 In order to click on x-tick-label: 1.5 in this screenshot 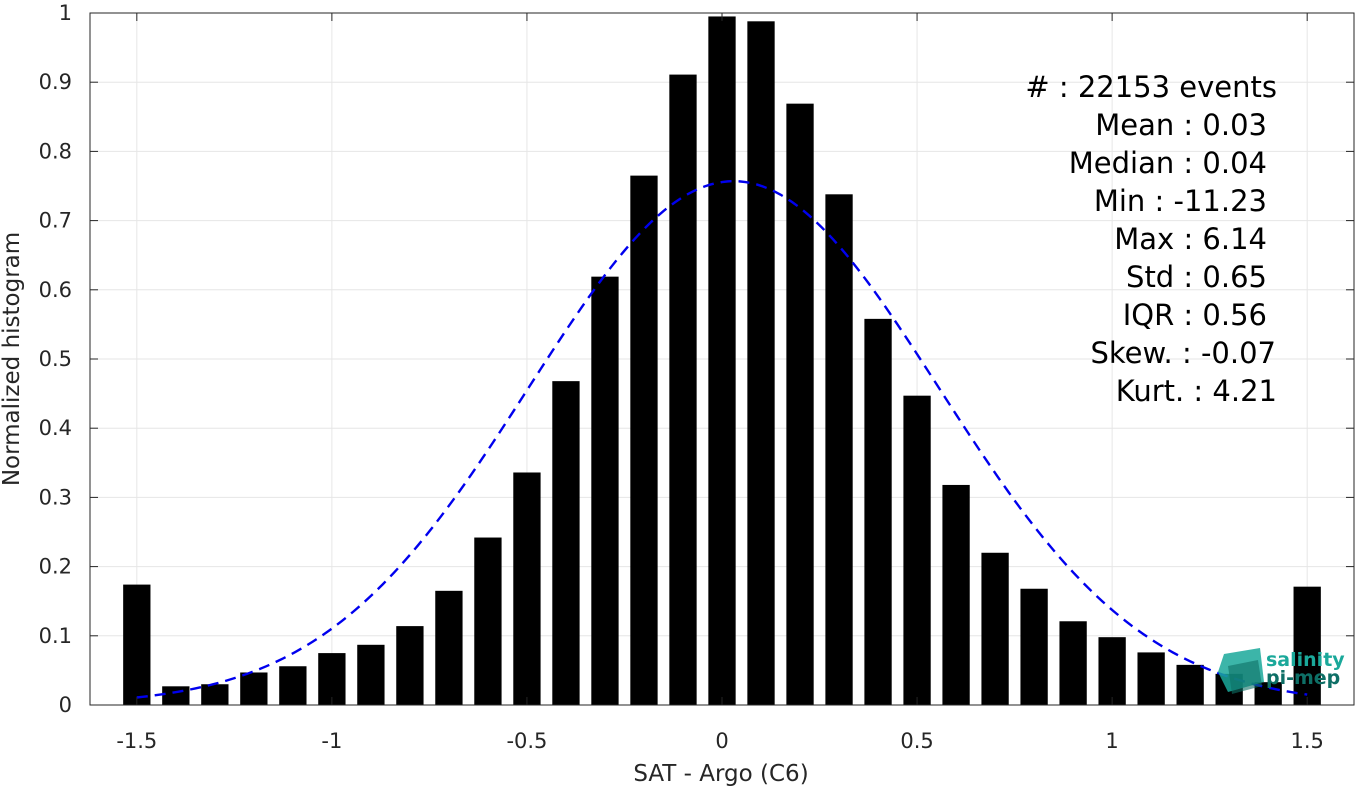, I will do `click(1306, 741)`.